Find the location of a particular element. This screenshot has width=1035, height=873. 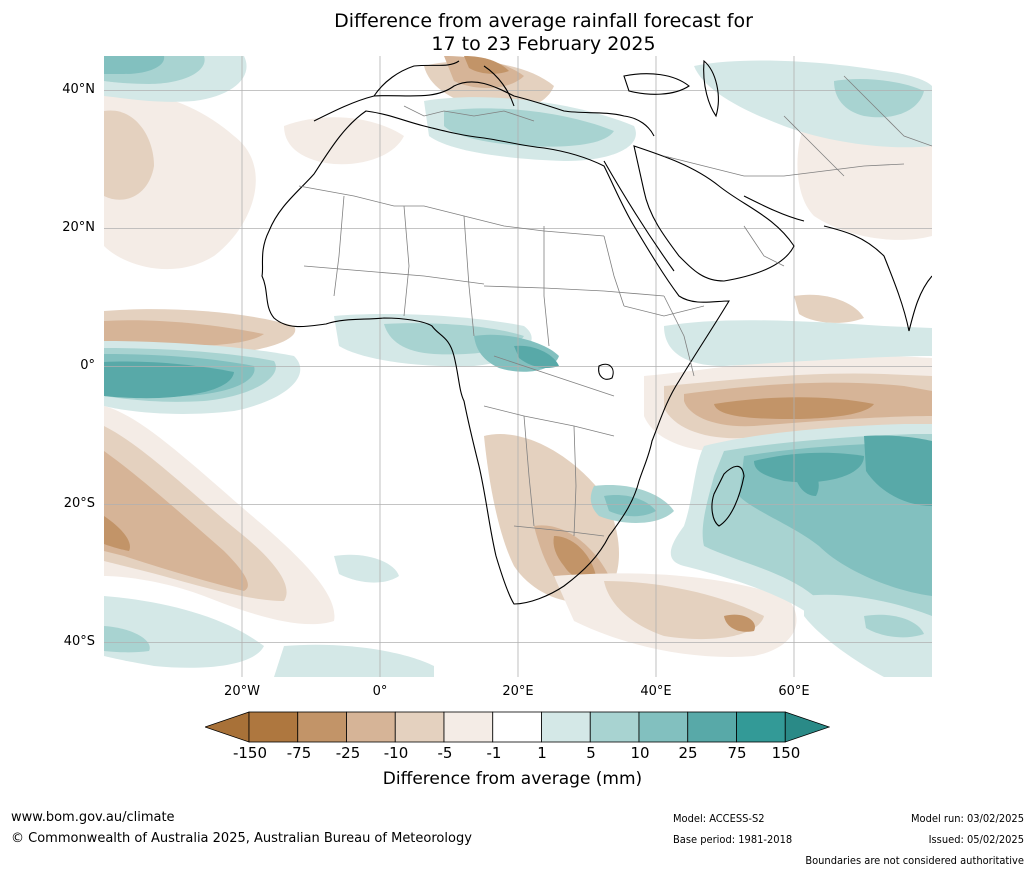

colorbar-tick: 5 is located at coordinates (591, 753).